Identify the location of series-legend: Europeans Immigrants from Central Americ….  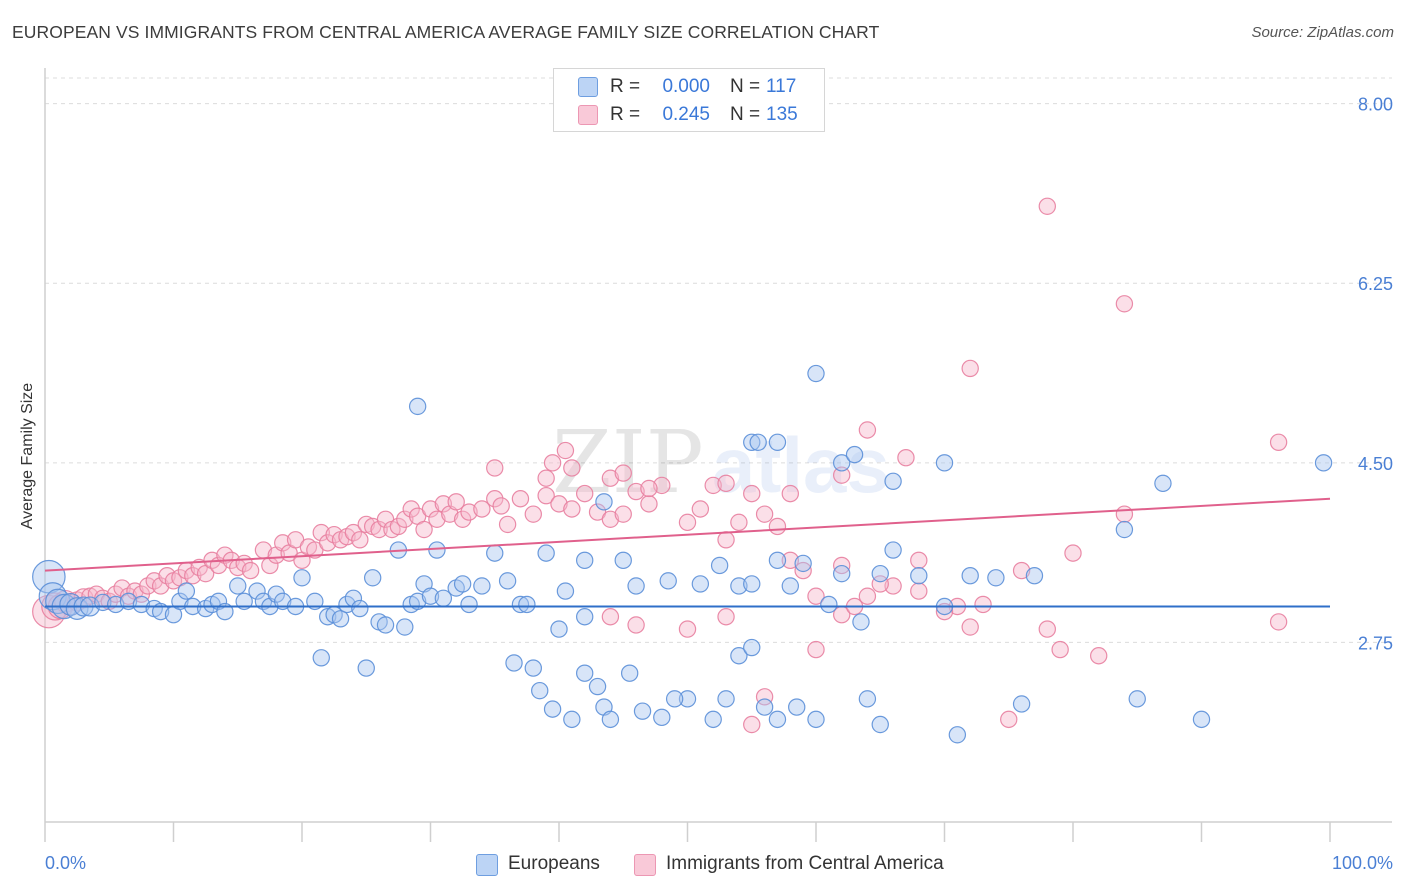
(703, 865).